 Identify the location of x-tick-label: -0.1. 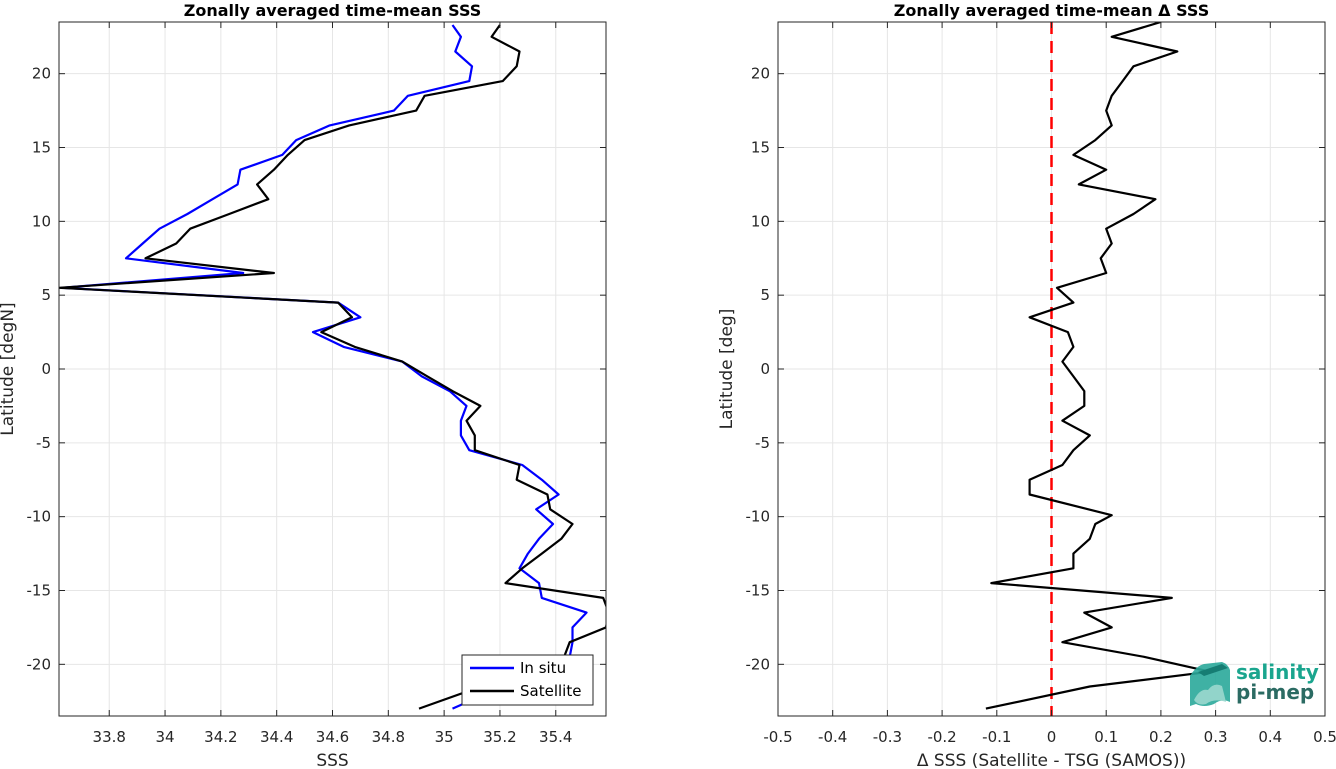
(996, 737).